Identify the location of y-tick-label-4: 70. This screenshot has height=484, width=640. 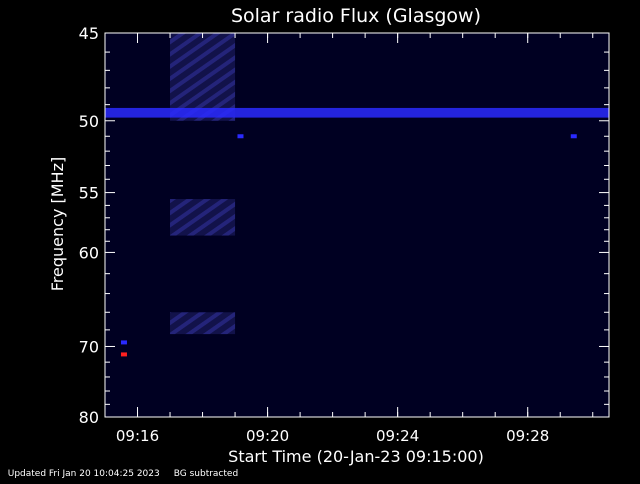
(89, 346).